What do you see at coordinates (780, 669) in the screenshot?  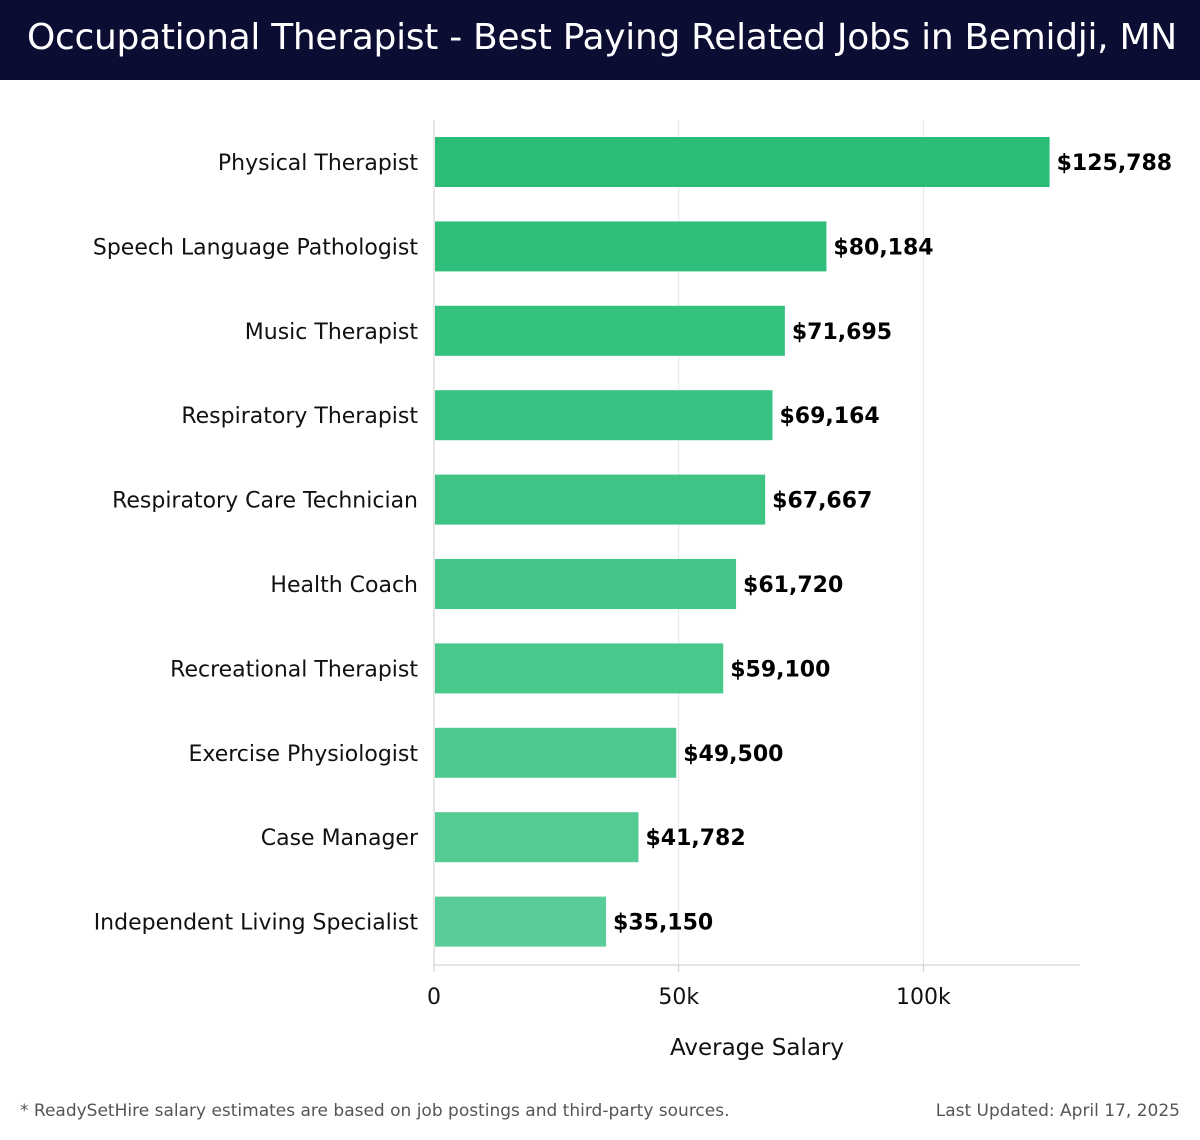 I see `data-label: $59,100` at bounding box center [780, 669].